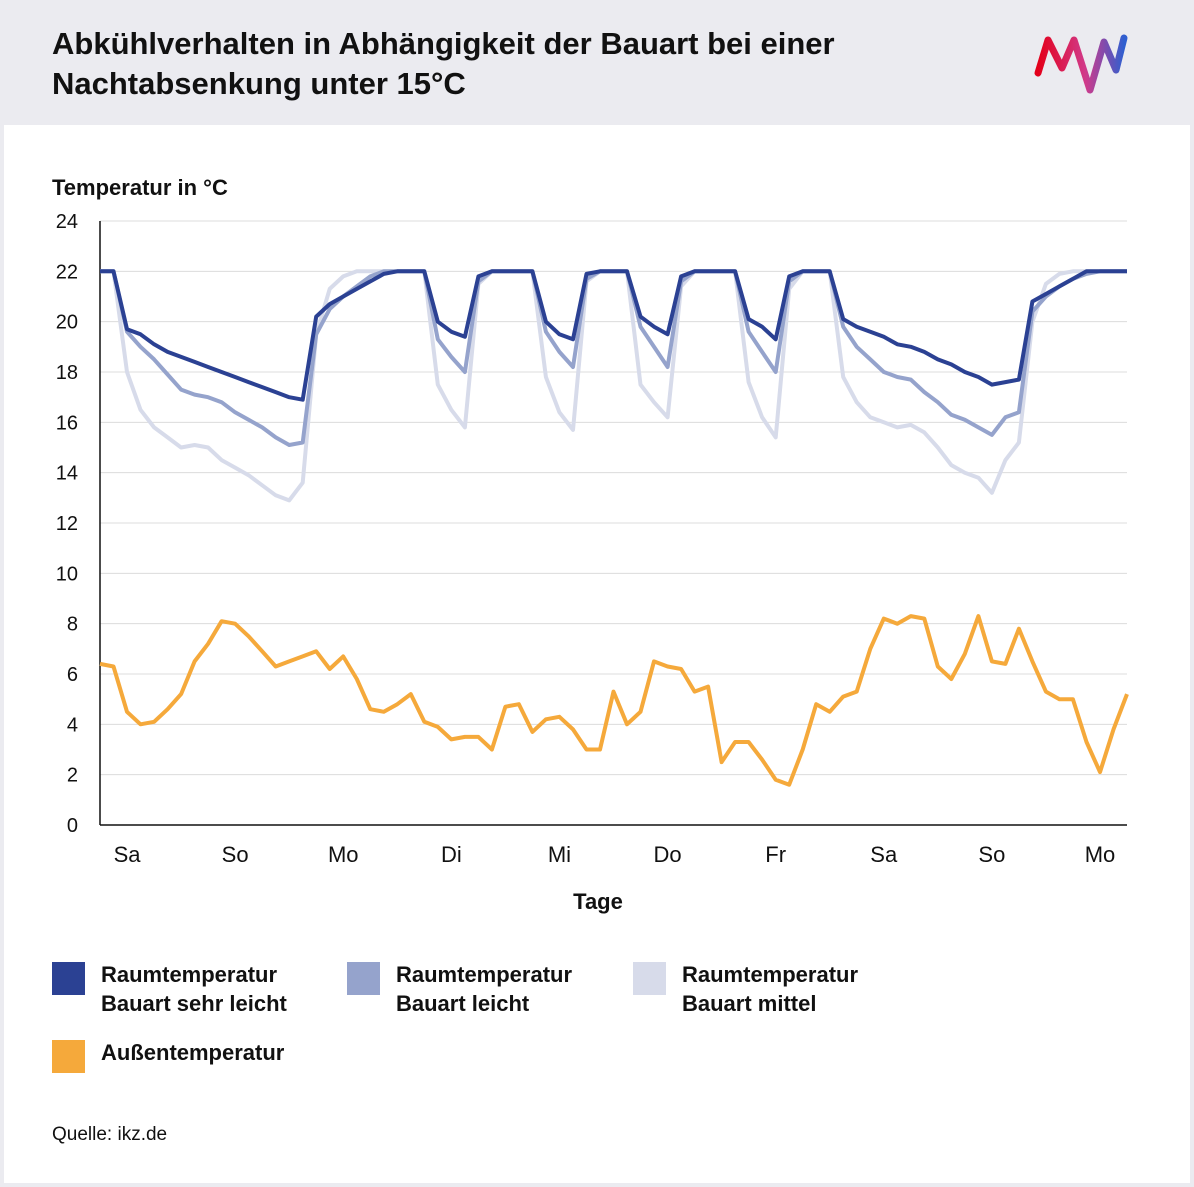 Image resolution: width=1194 pixels, height=1187 pixels. What do you see at coordinates (67, 272) in the screenshot?
I see `y-tick-label: 22` at bounding box center [67, 272].